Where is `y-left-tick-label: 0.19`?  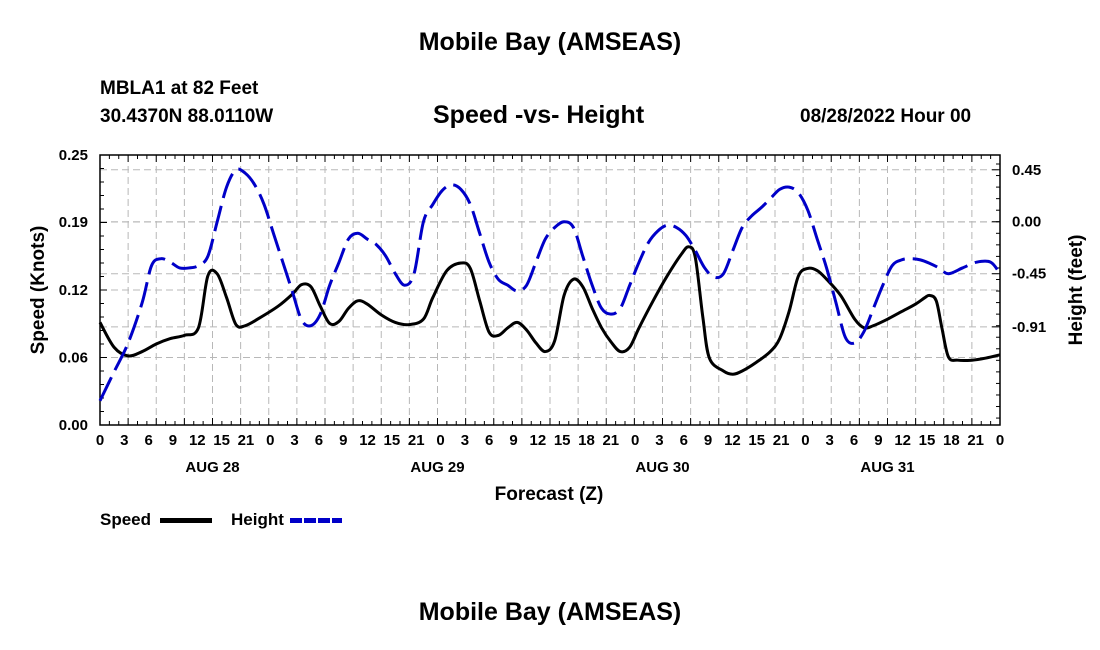 y-left-tick-label: 0.19 is located at coordinates (73, 222).